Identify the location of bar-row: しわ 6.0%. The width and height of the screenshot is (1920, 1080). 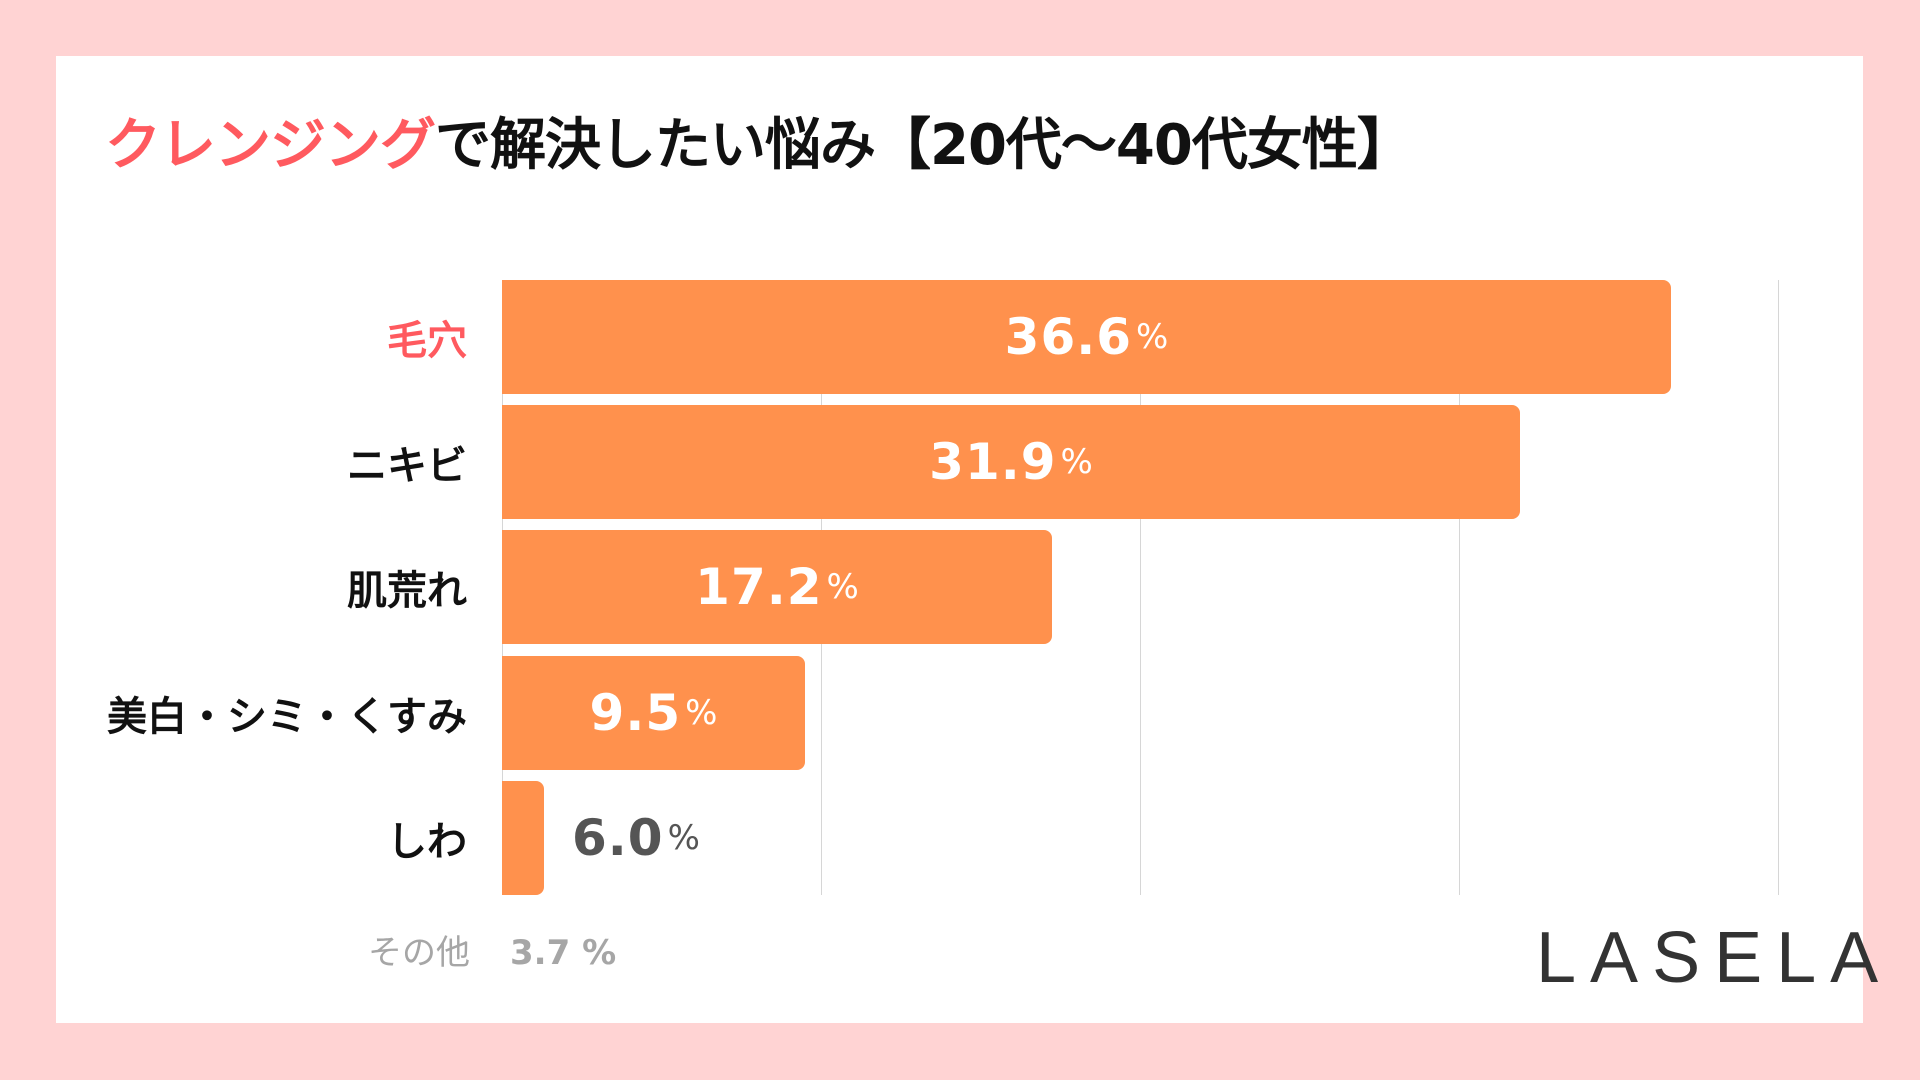
(960, 838).